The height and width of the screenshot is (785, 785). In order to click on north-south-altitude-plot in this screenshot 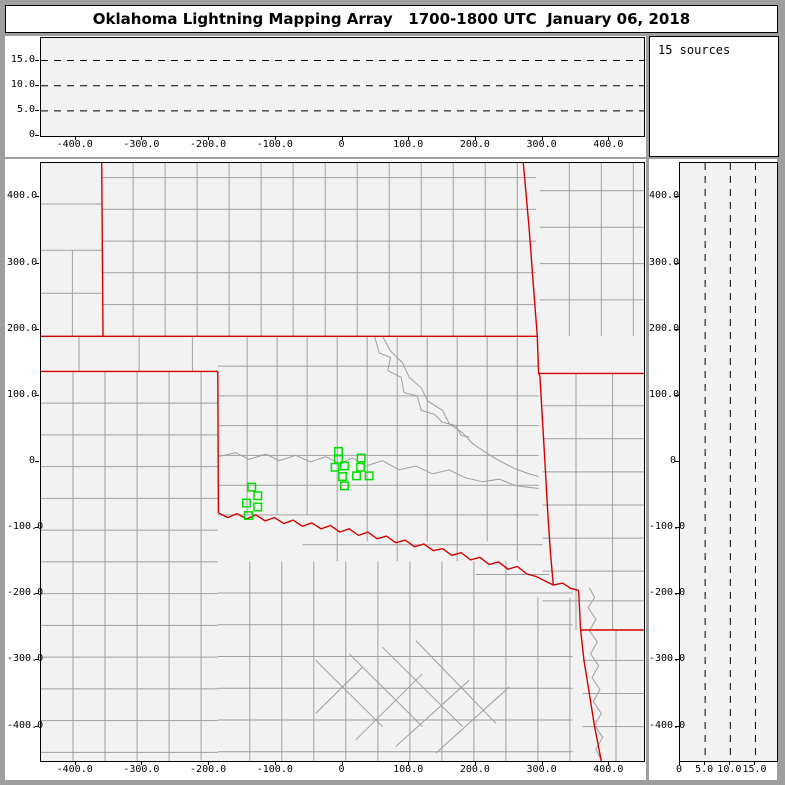, I will do `click(728, 462)`.